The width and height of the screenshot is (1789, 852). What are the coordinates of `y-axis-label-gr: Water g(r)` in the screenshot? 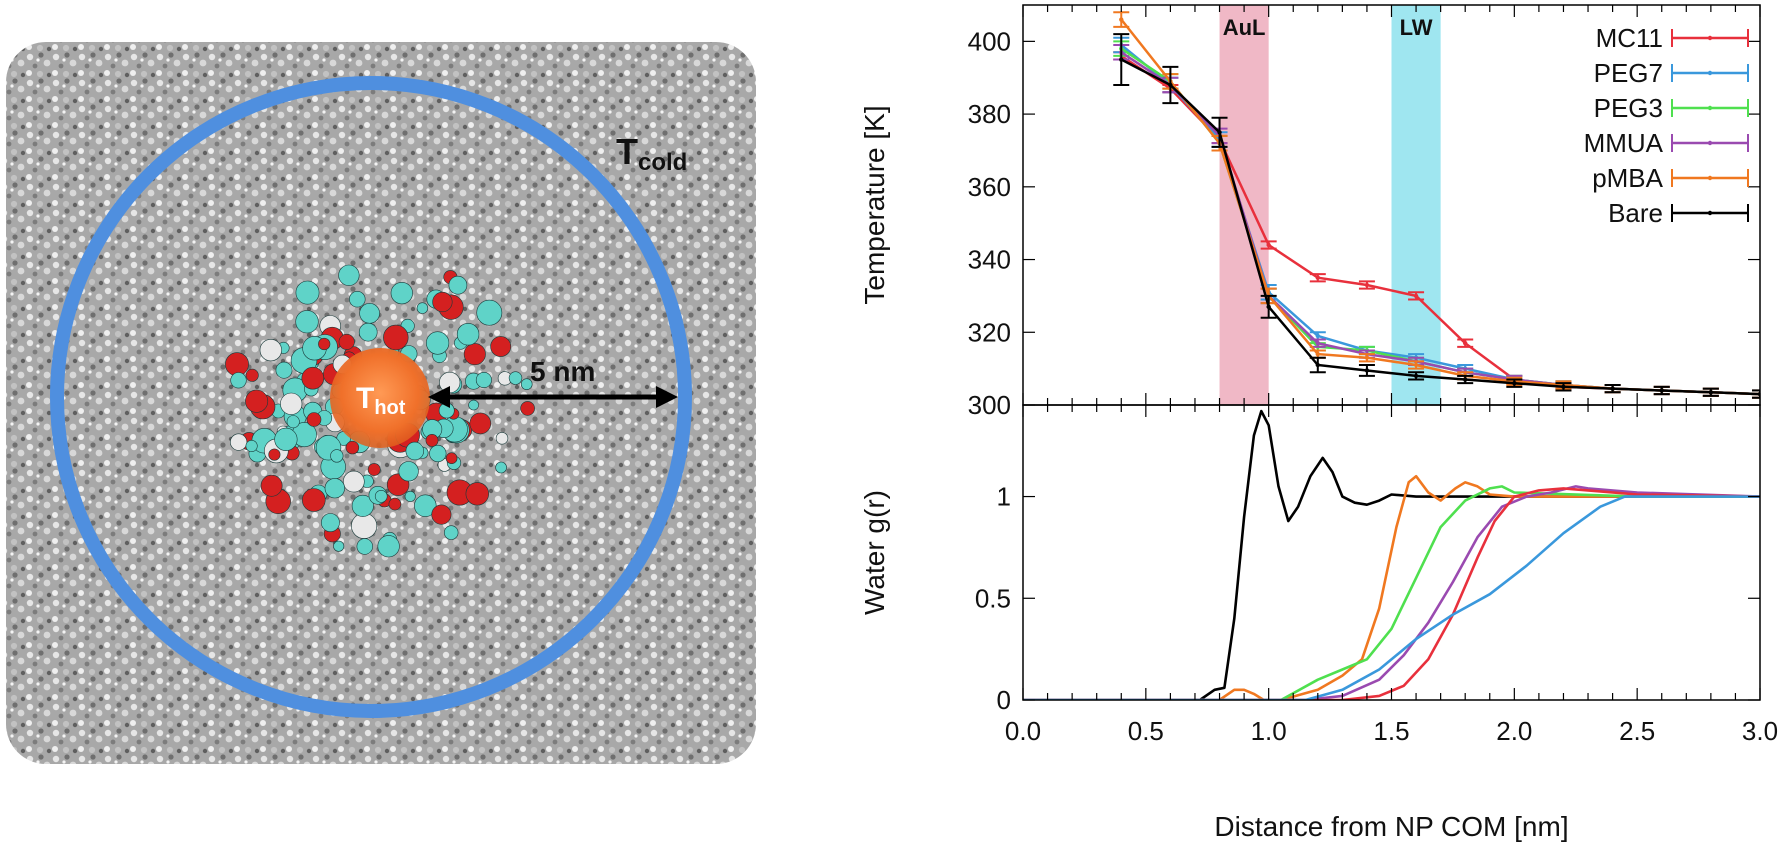 It's located at (874, 552).